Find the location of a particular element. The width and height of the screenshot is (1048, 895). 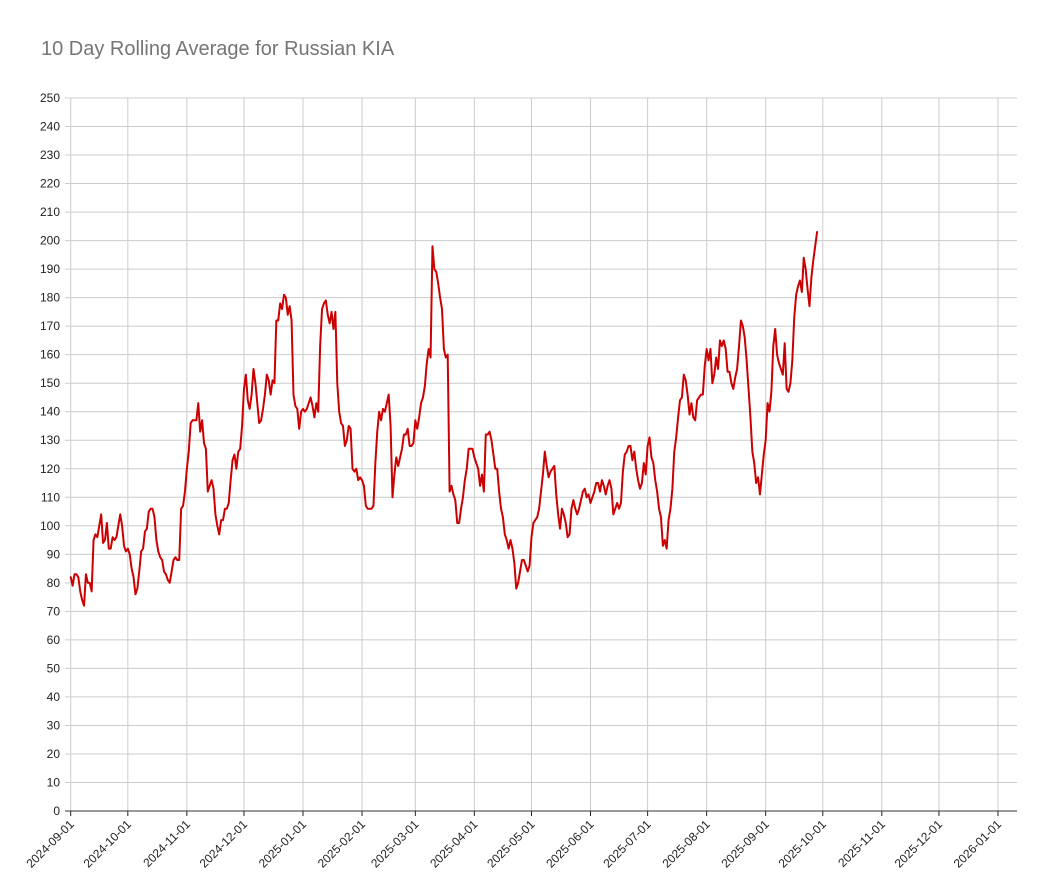

y-tick-label: 100 is located at coordinates (50, 526).